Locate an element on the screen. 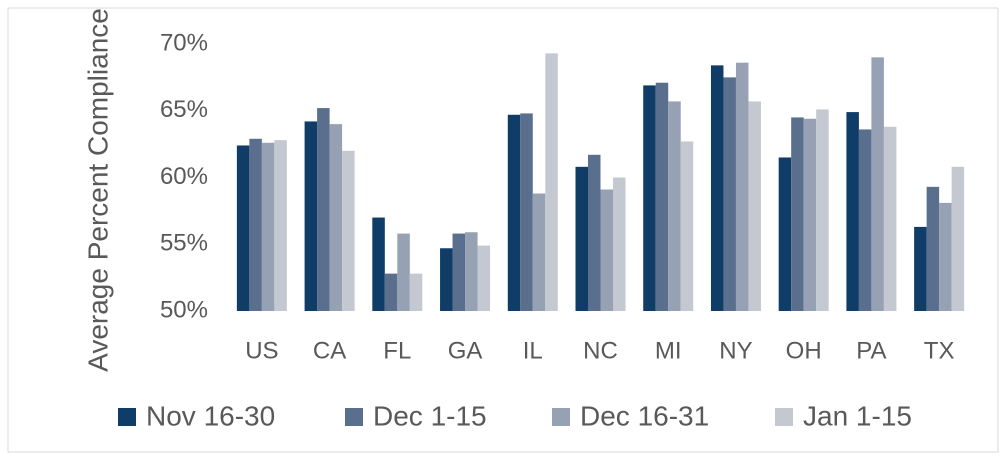 The image size is (1006, 460). x-tick-label: NY is located at coordinates (735, 350).